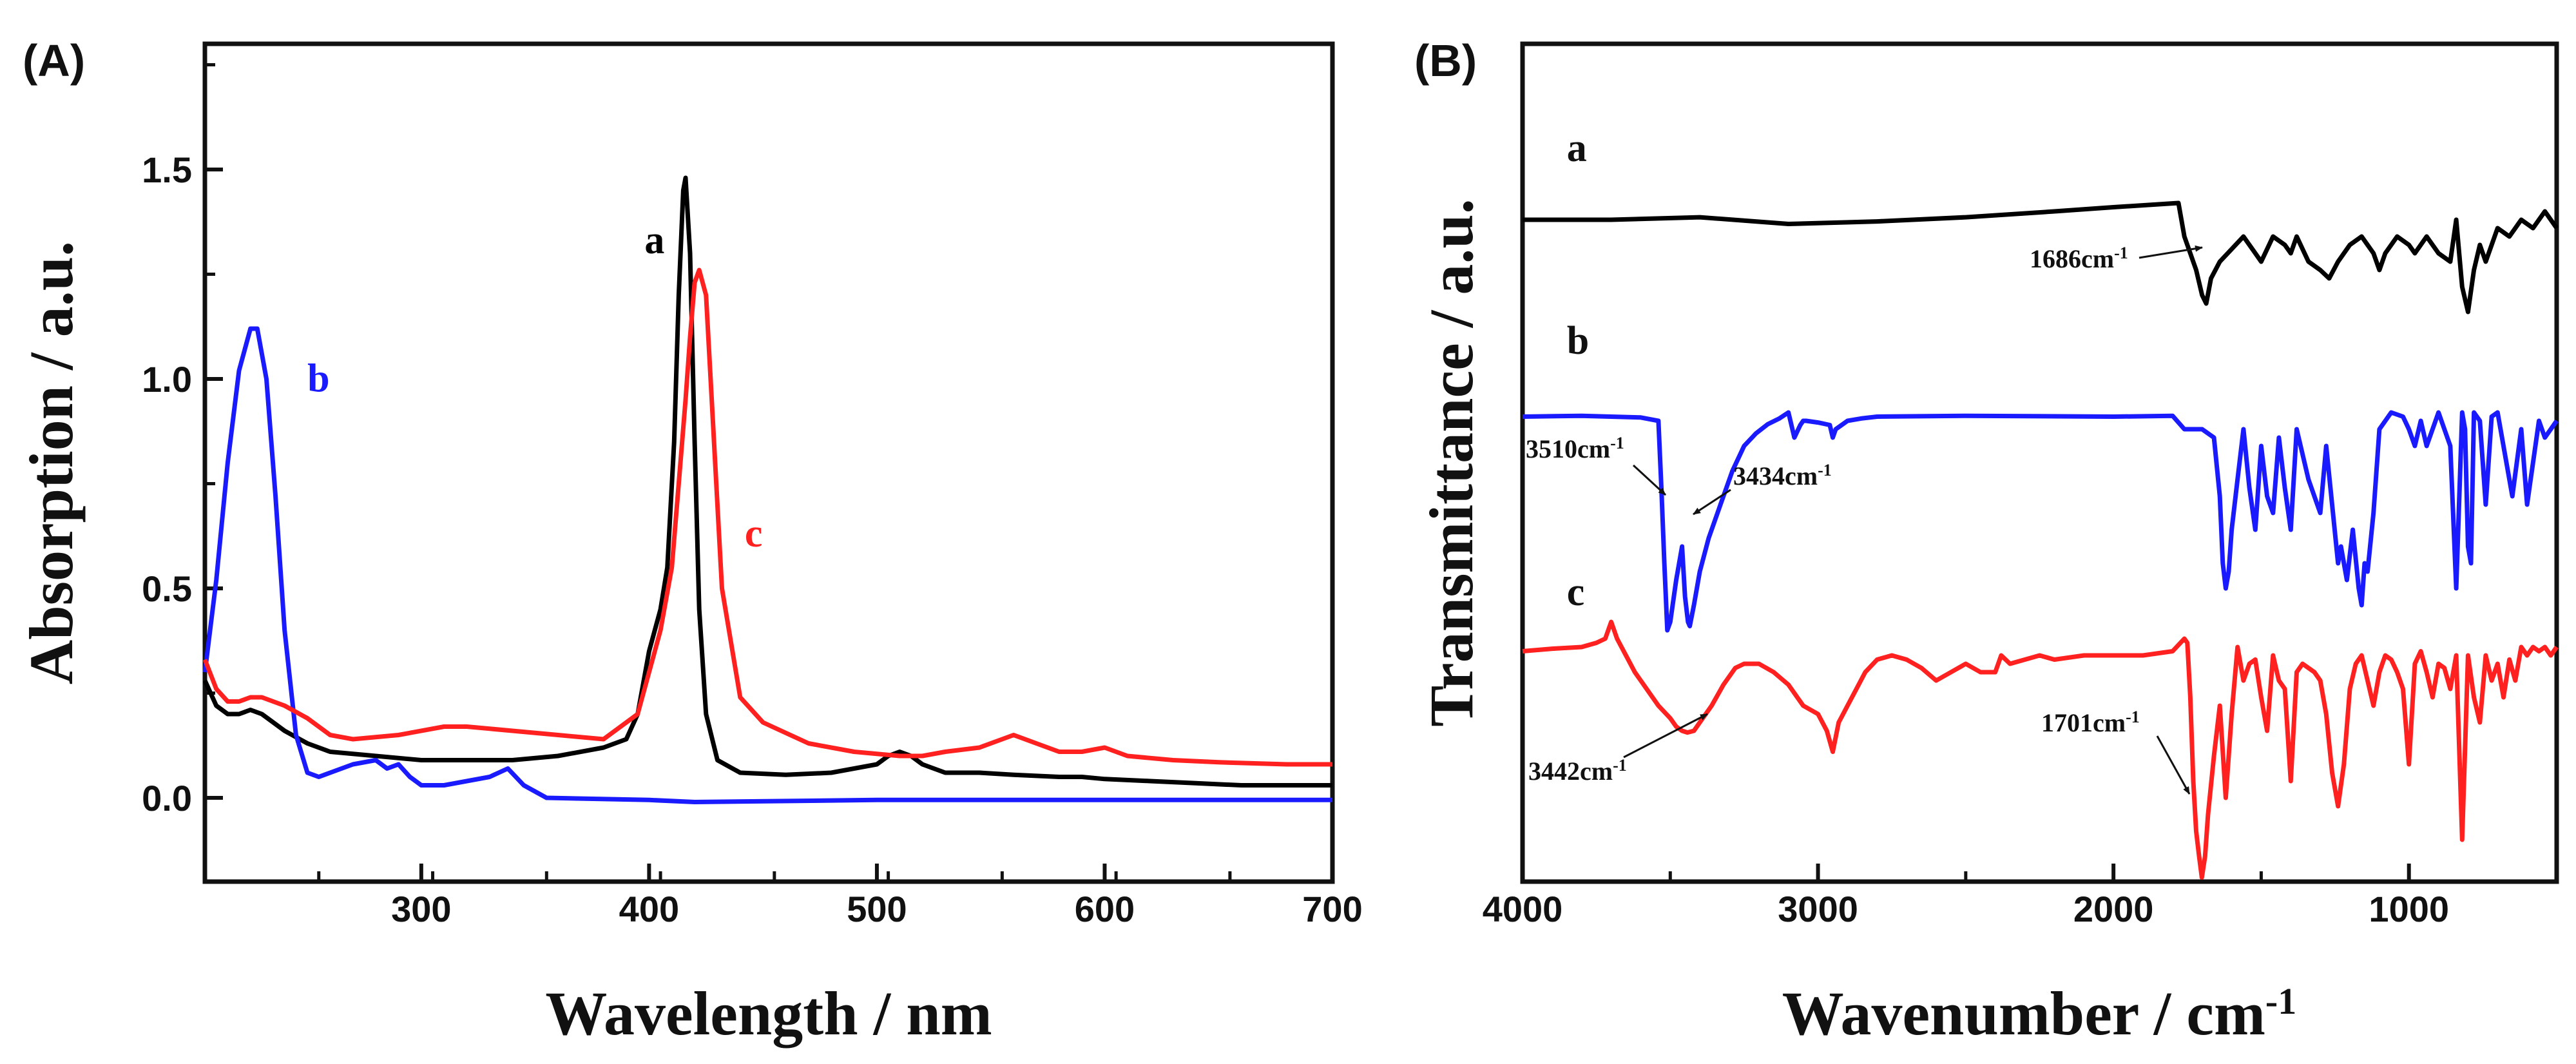 The width and height of the screenshot is (2576, 1064). What do you see at coordinates (2041, 521) in the screenshot?
I see `panel-b-series-b` at bounding box center [2041, 521].